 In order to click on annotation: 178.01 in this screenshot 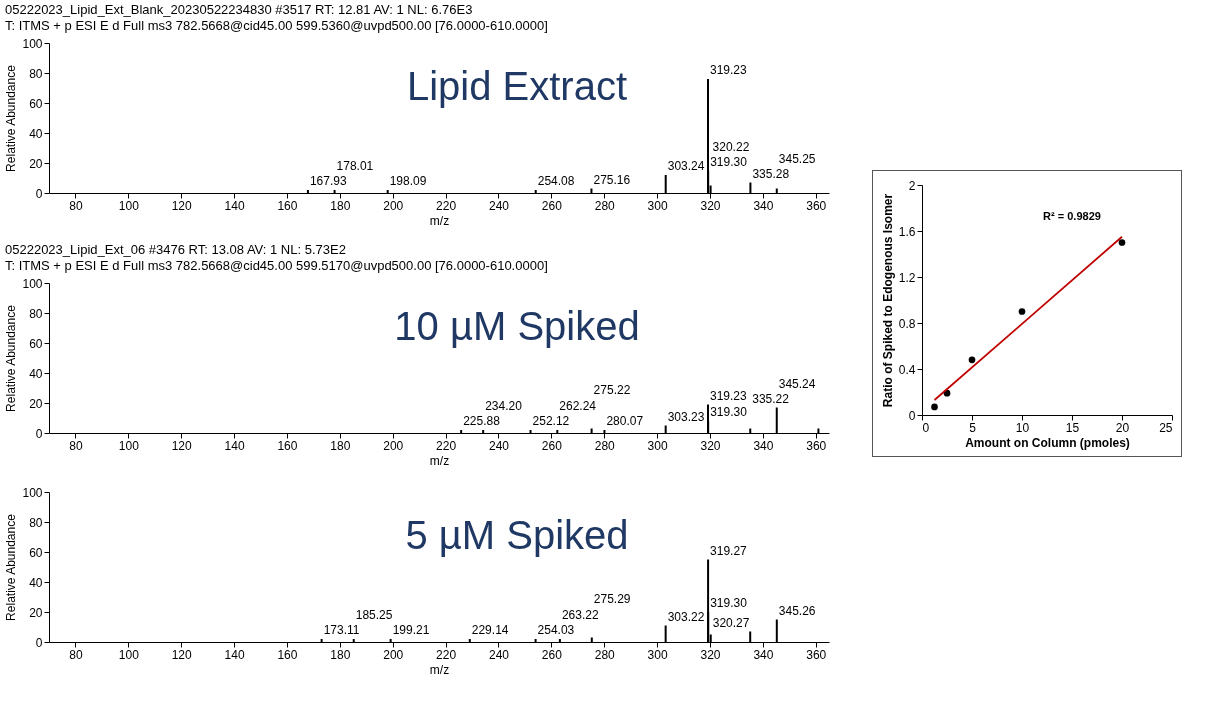, I will do `click(355, 166)`.